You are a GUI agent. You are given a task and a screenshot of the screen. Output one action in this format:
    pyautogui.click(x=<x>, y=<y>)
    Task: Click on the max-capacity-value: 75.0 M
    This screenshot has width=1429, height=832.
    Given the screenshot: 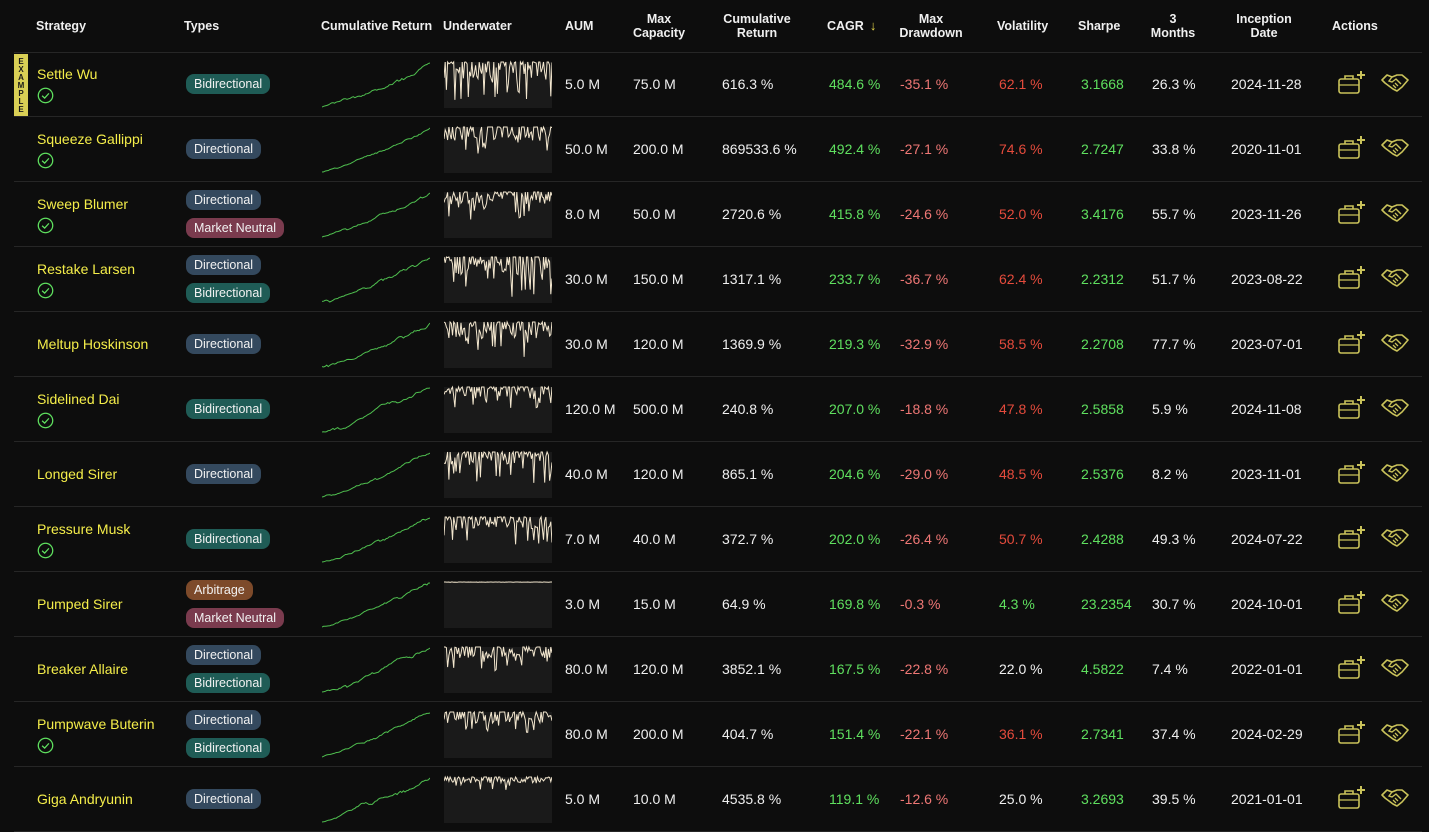 What is the action you would take?
    pyautogui.click(x=654, y=84)
    